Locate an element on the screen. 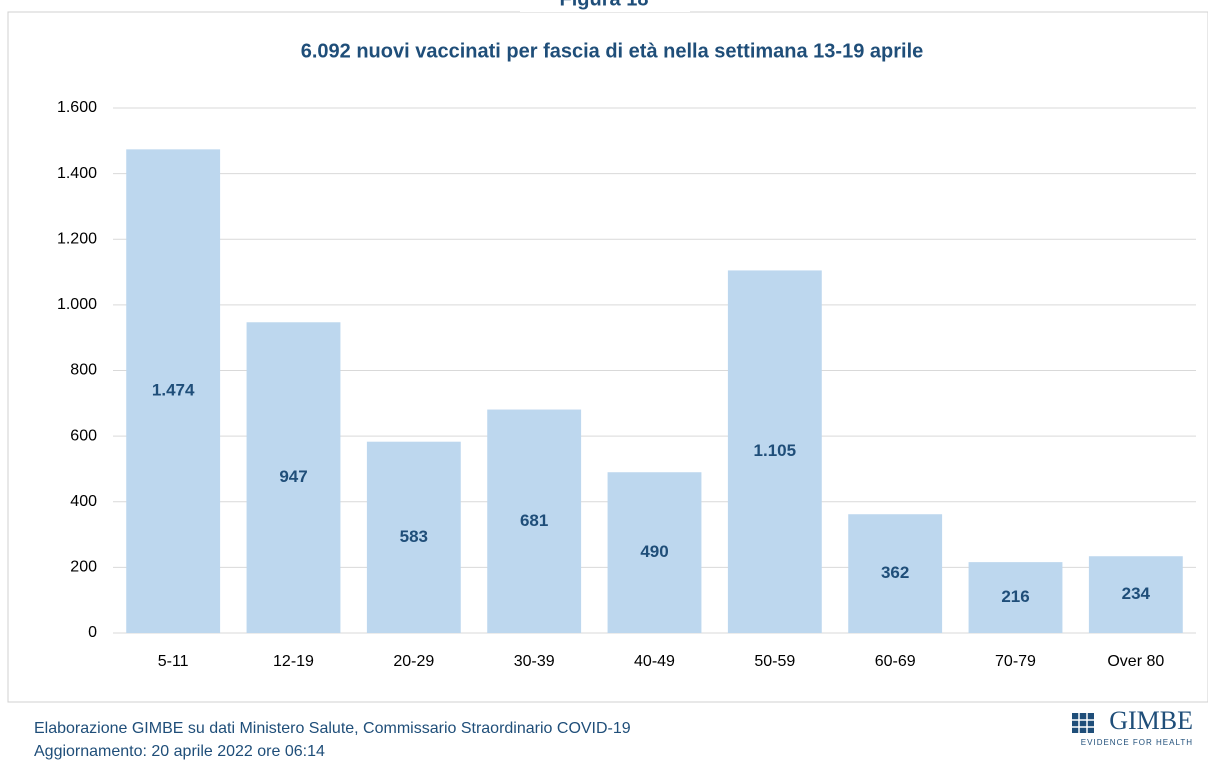  x-tick-label: Over 80 is located at coordinates (1135, 661).